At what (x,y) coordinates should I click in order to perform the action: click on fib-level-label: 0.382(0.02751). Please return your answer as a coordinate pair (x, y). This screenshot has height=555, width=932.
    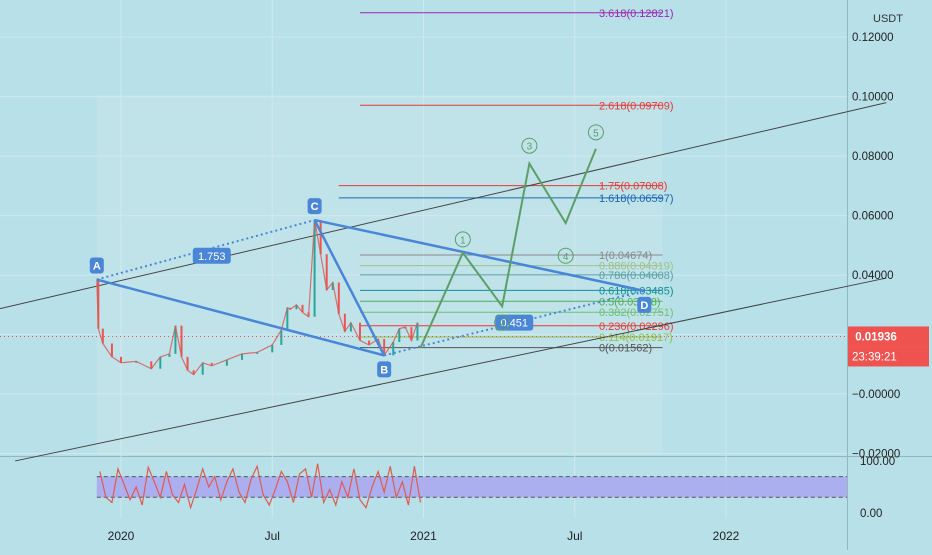
    Looking at the image, I should click on (636, 313).